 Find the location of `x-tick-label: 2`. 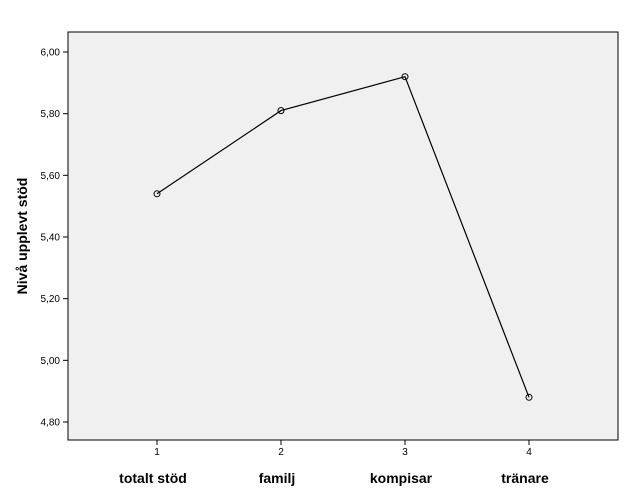

x-tick-label: 2 is located at coordinates (281, 452).